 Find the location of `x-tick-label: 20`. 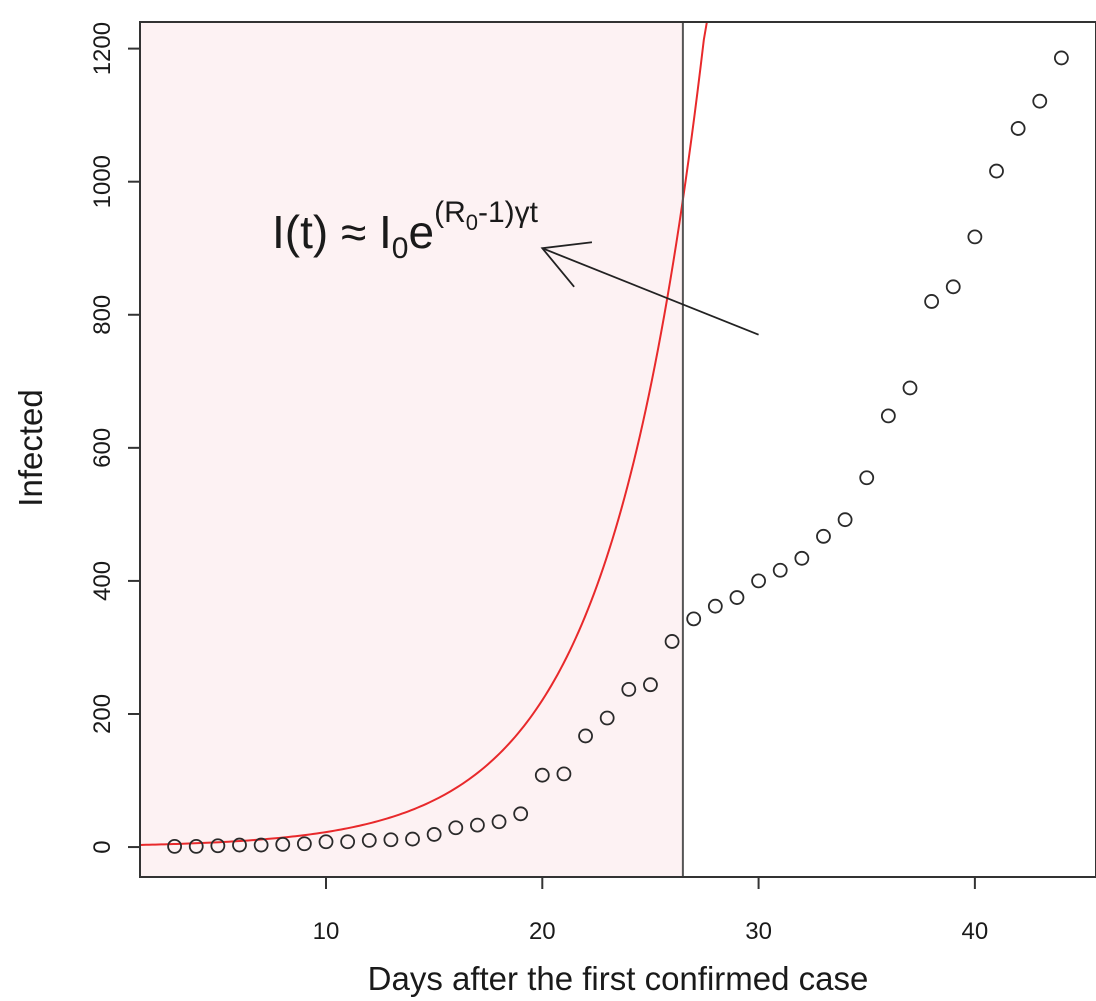

x-tick-label: 20 is located at coordinates (542, 931).